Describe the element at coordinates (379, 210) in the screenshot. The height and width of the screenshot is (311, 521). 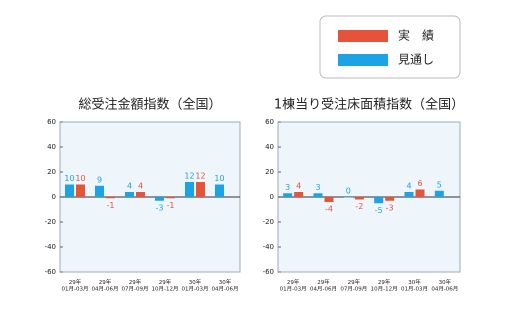
I see `value-label: -5` at that location.